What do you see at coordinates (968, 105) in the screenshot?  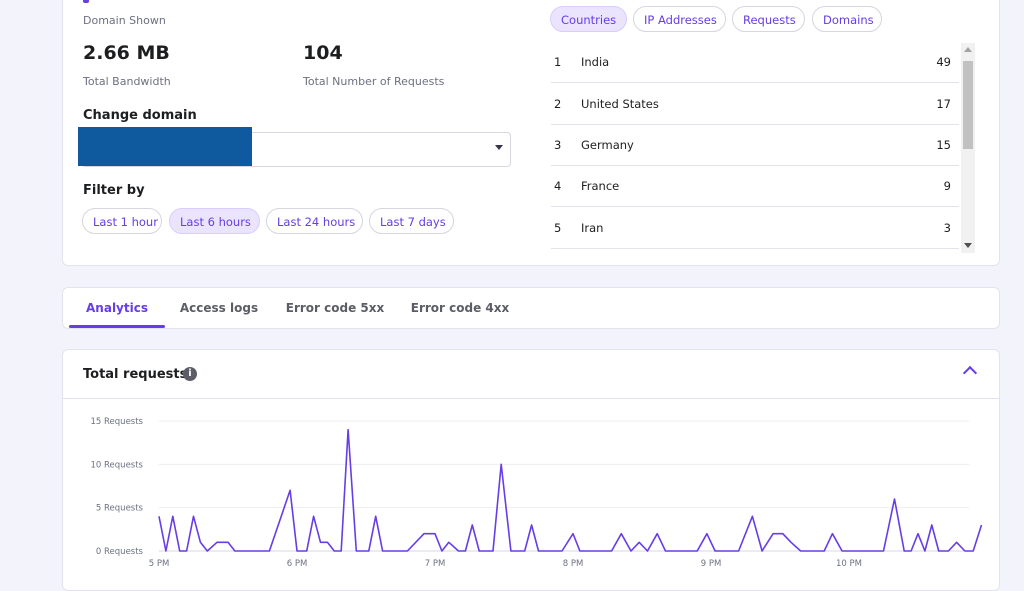 I see `scrollbar-thumb` at bounding box center [968, 105].